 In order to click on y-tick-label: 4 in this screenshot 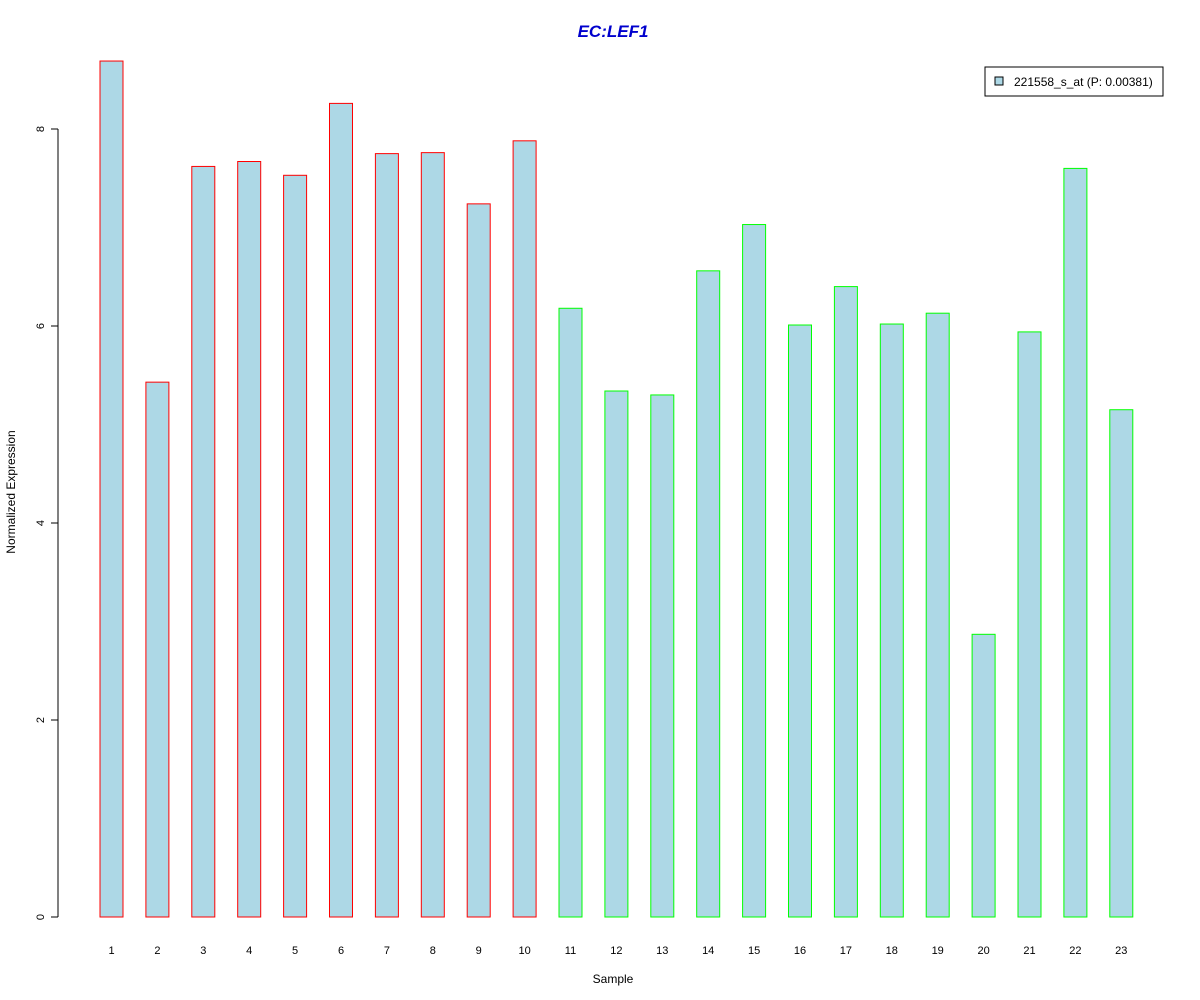, I will do `click(41, 523)`.